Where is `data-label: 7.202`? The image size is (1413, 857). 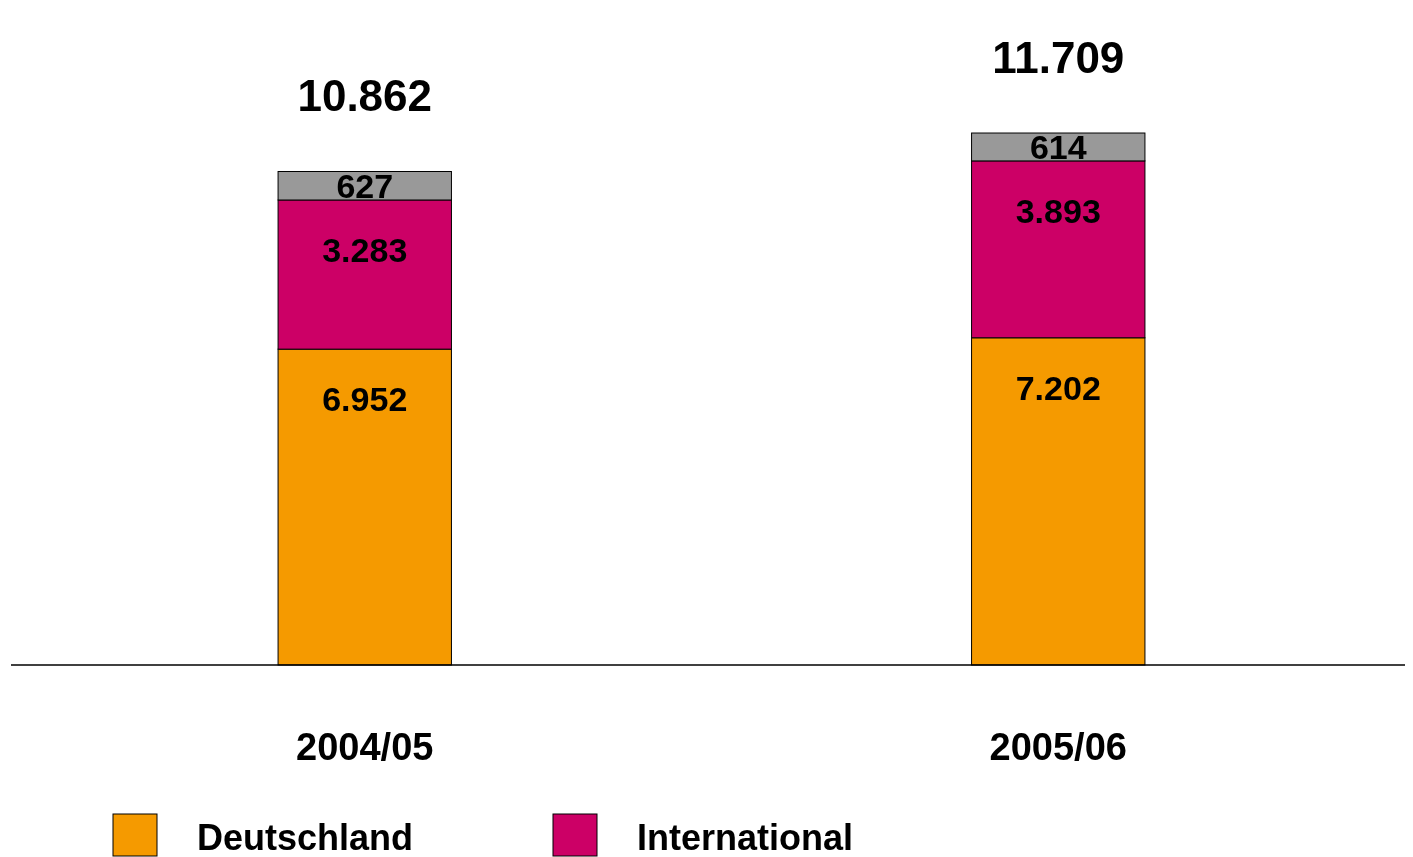
data-label: 7.202 is located at coordinates (1058, 387).